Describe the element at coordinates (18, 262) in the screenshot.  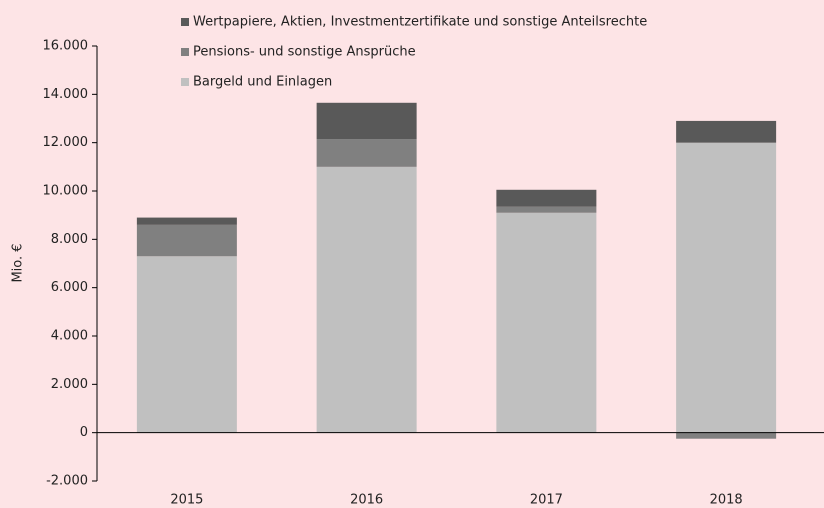
I see `y-axis-label: Mio. €` at that location.